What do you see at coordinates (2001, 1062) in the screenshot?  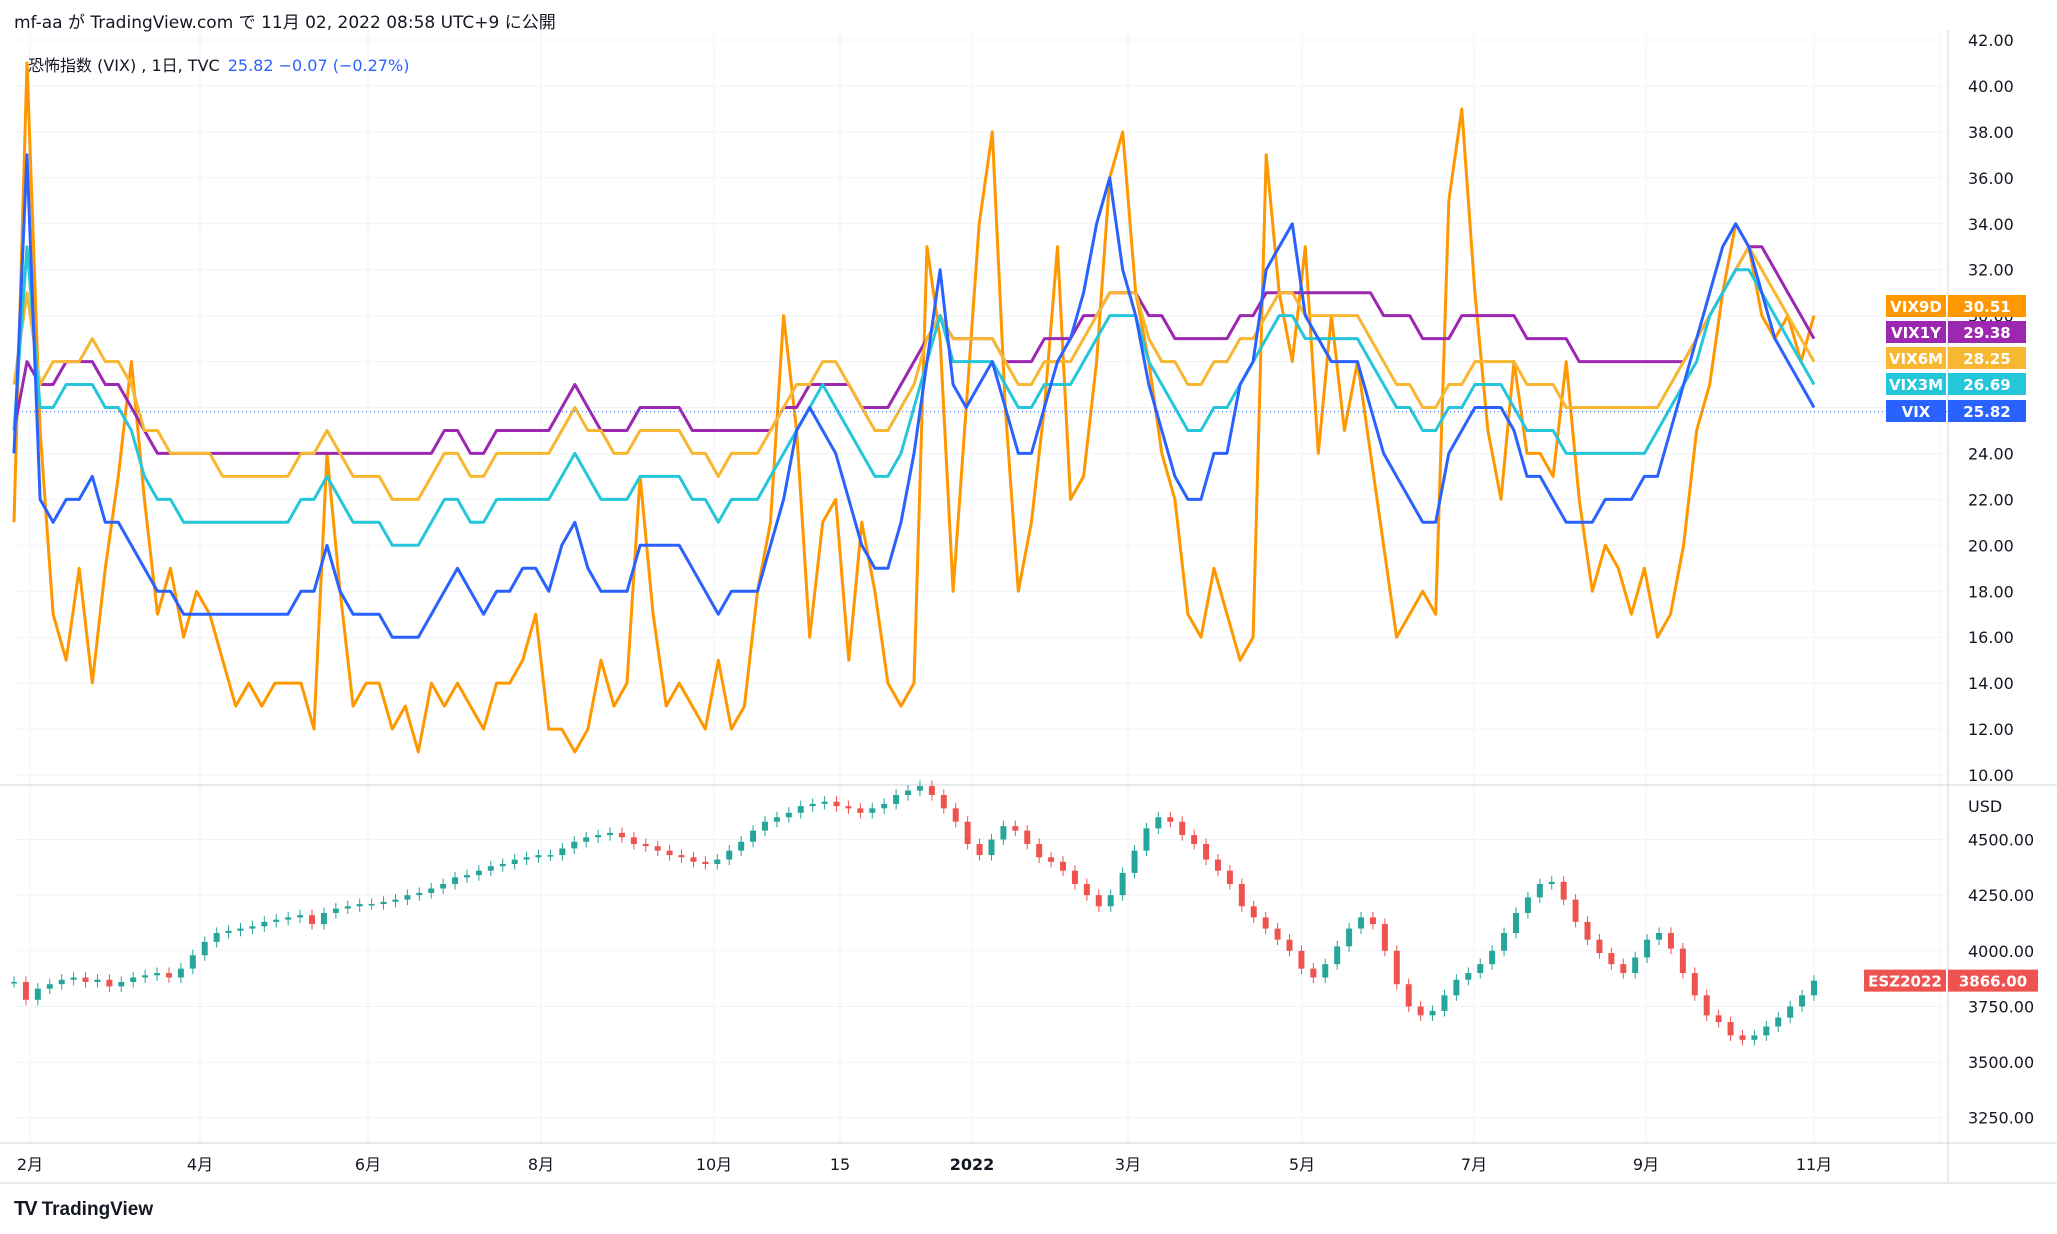 I see `y-tick-label: 3500.00` at bounding box center [2001, 1062].